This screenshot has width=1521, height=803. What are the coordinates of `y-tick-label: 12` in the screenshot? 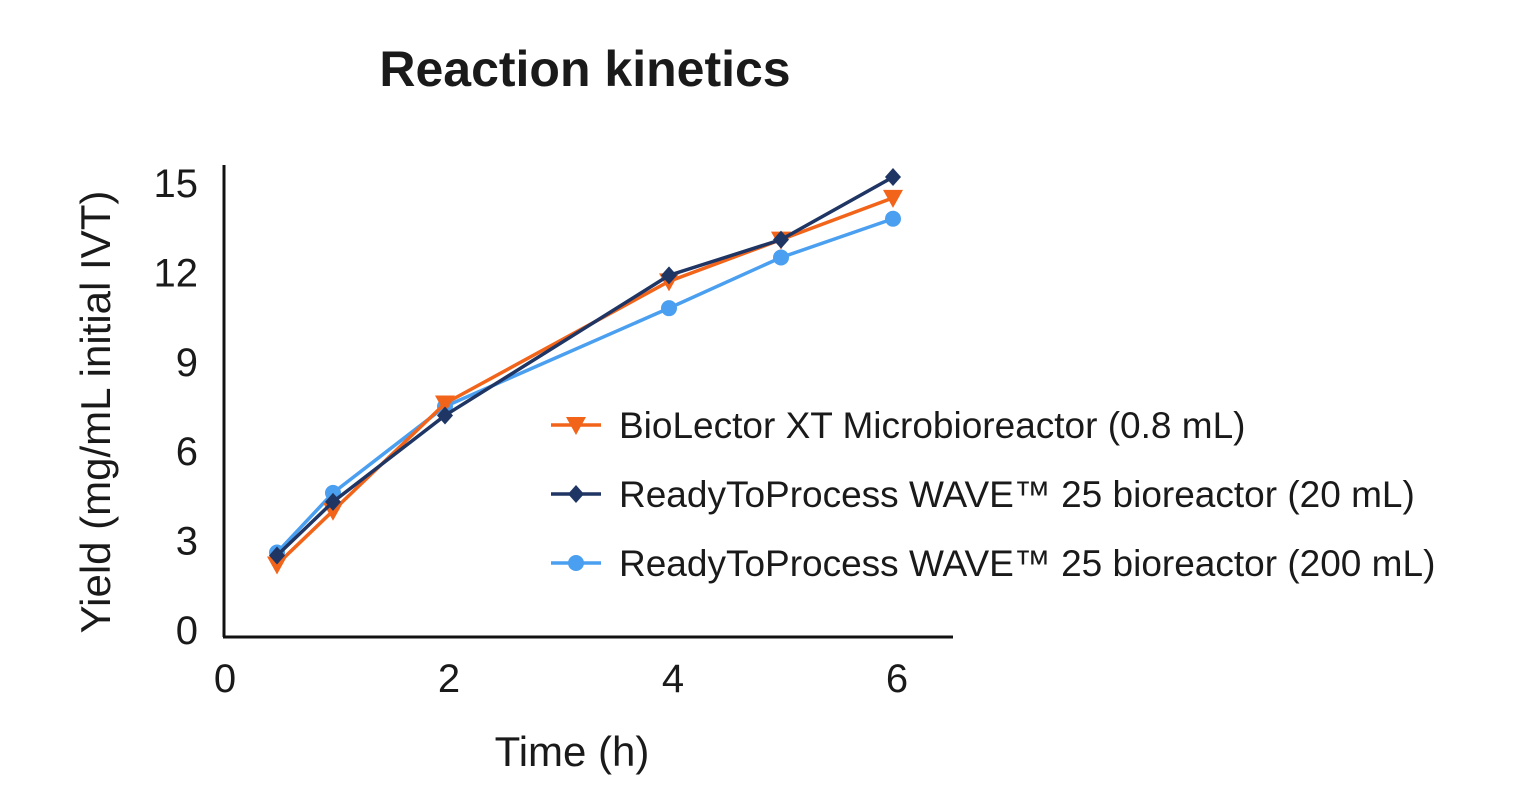 It's located at (176, 273).